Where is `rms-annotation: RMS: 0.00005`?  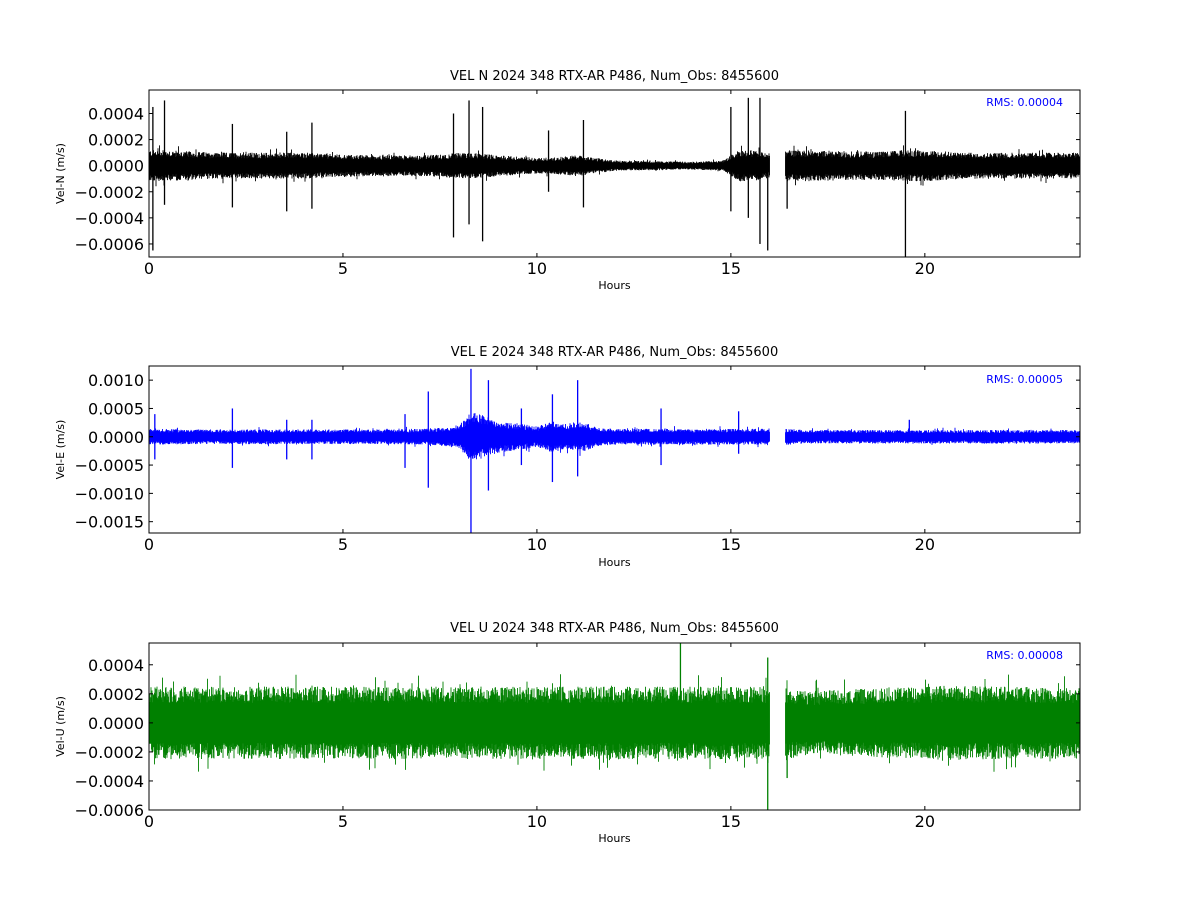 rms-annotation: RMS: 0.00005 is located at coordinates (1024, 379).